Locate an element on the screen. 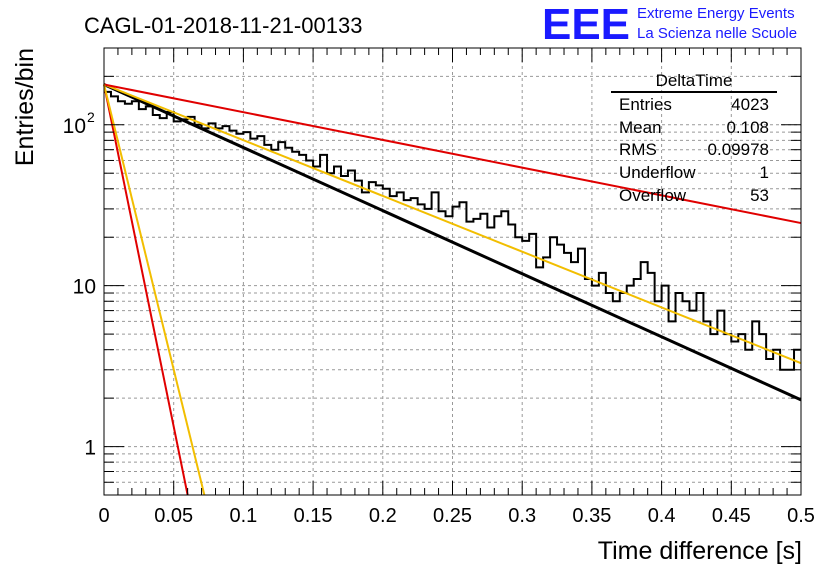 Image resolution: width=836 pixels, height=577 pixels. eee-logo-line1: Extreme Energy Events is located at coordinates (716, 13).